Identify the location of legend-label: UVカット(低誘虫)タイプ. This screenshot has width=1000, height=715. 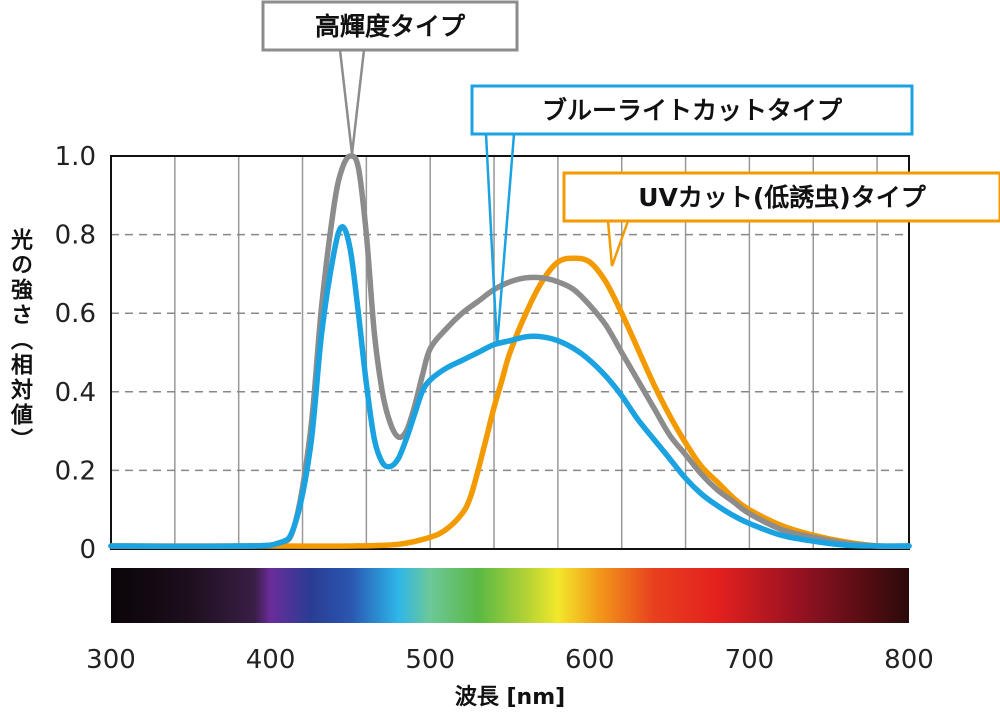
(782, 197).